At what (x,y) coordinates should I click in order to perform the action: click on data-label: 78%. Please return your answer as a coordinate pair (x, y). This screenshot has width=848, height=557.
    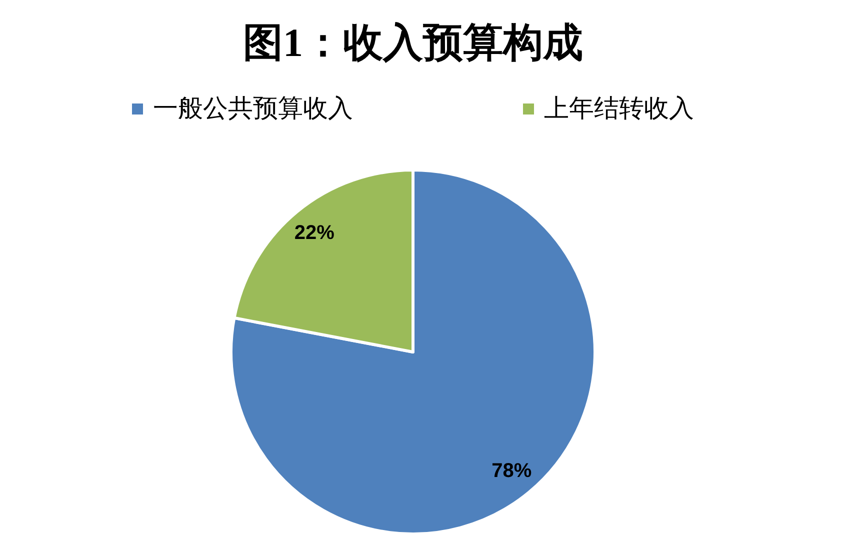
    Looking at the image, I should click on (512, 471).